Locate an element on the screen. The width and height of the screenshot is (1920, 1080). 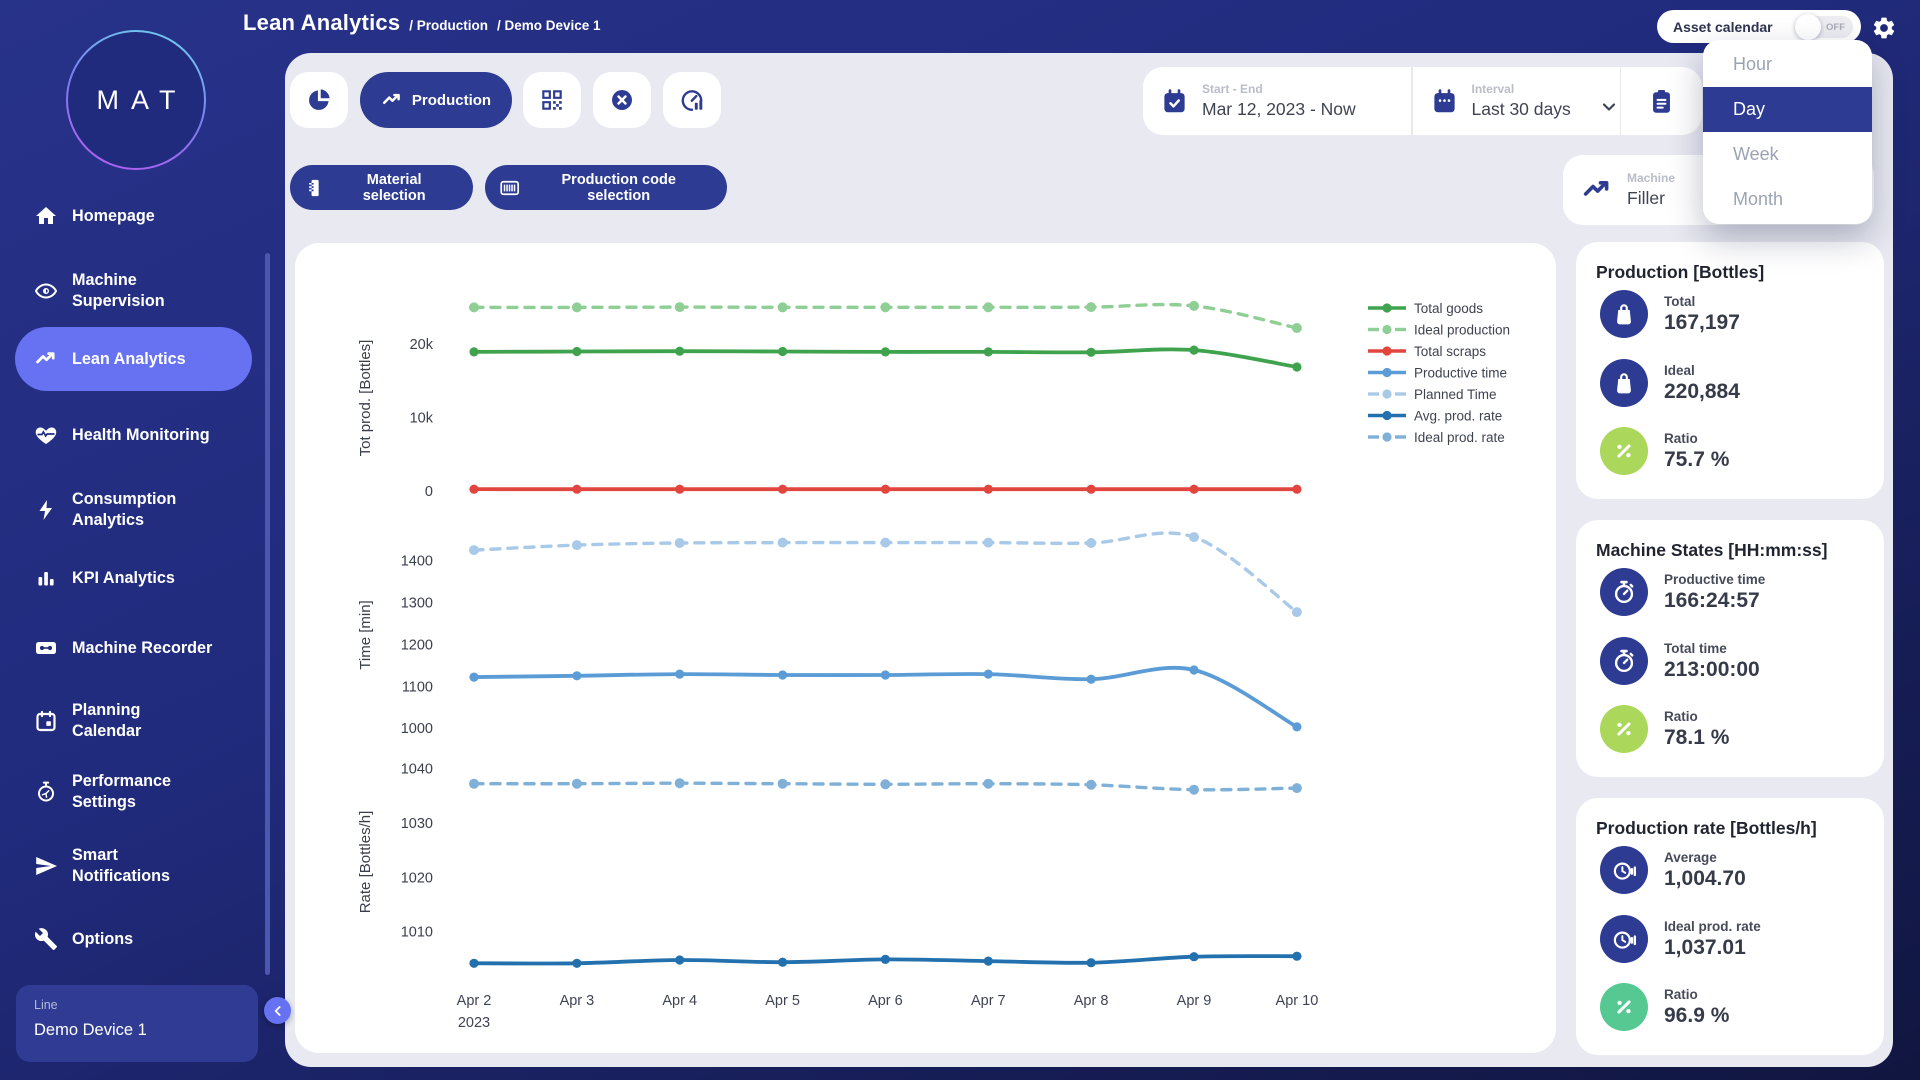
sidebar-item-kpi-analytics: KPI Analytics is located at coordinates (142, 578).